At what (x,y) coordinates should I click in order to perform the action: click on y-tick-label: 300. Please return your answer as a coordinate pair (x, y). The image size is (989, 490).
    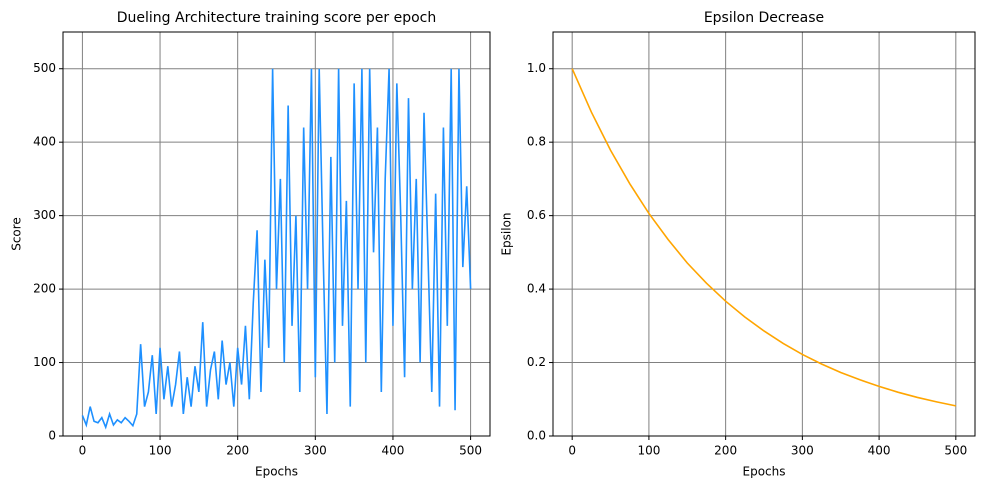
    Looking at the image, I should click on (44, 215).